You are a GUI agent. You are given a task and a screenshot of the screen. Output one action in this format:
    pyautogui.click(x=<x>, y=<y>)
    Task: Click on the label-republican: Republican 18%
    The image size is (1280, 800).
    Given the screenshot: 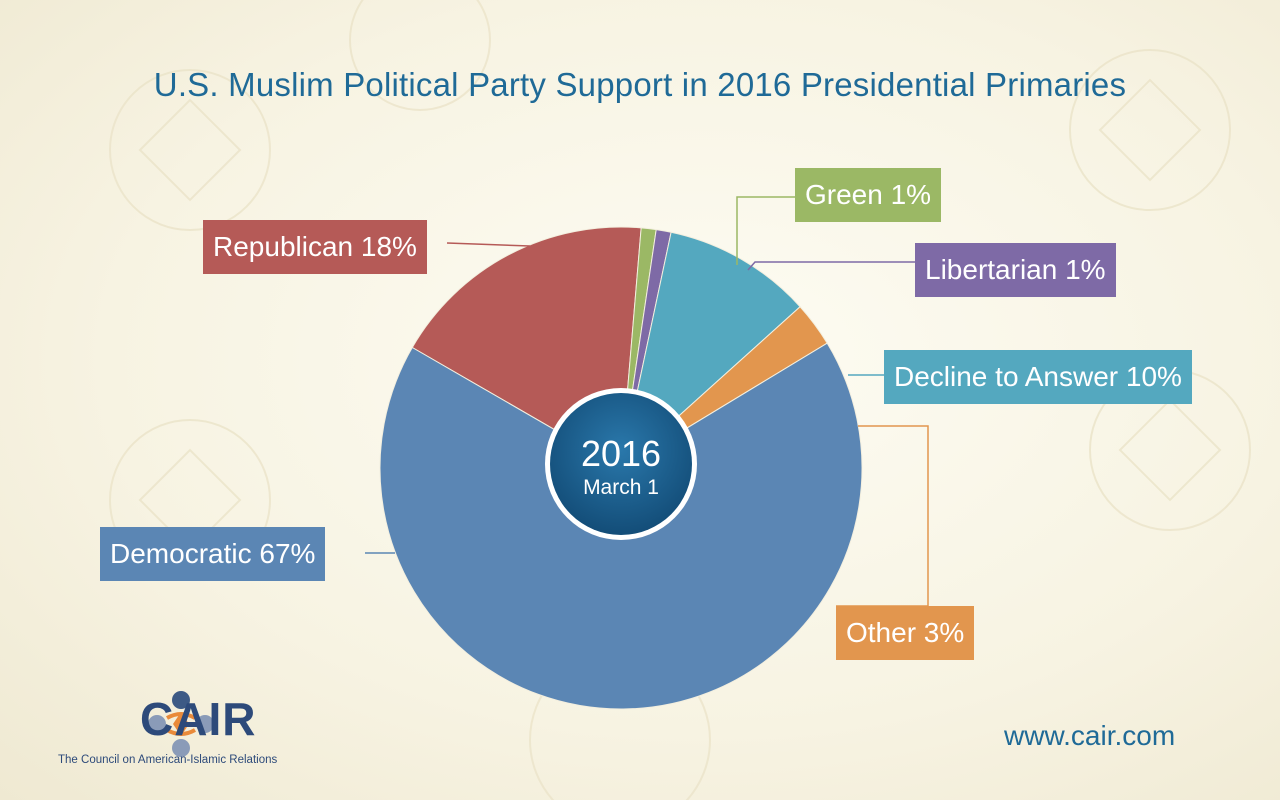 What is the action you would take?
    pyautogui.click(x=315, y=247)
    